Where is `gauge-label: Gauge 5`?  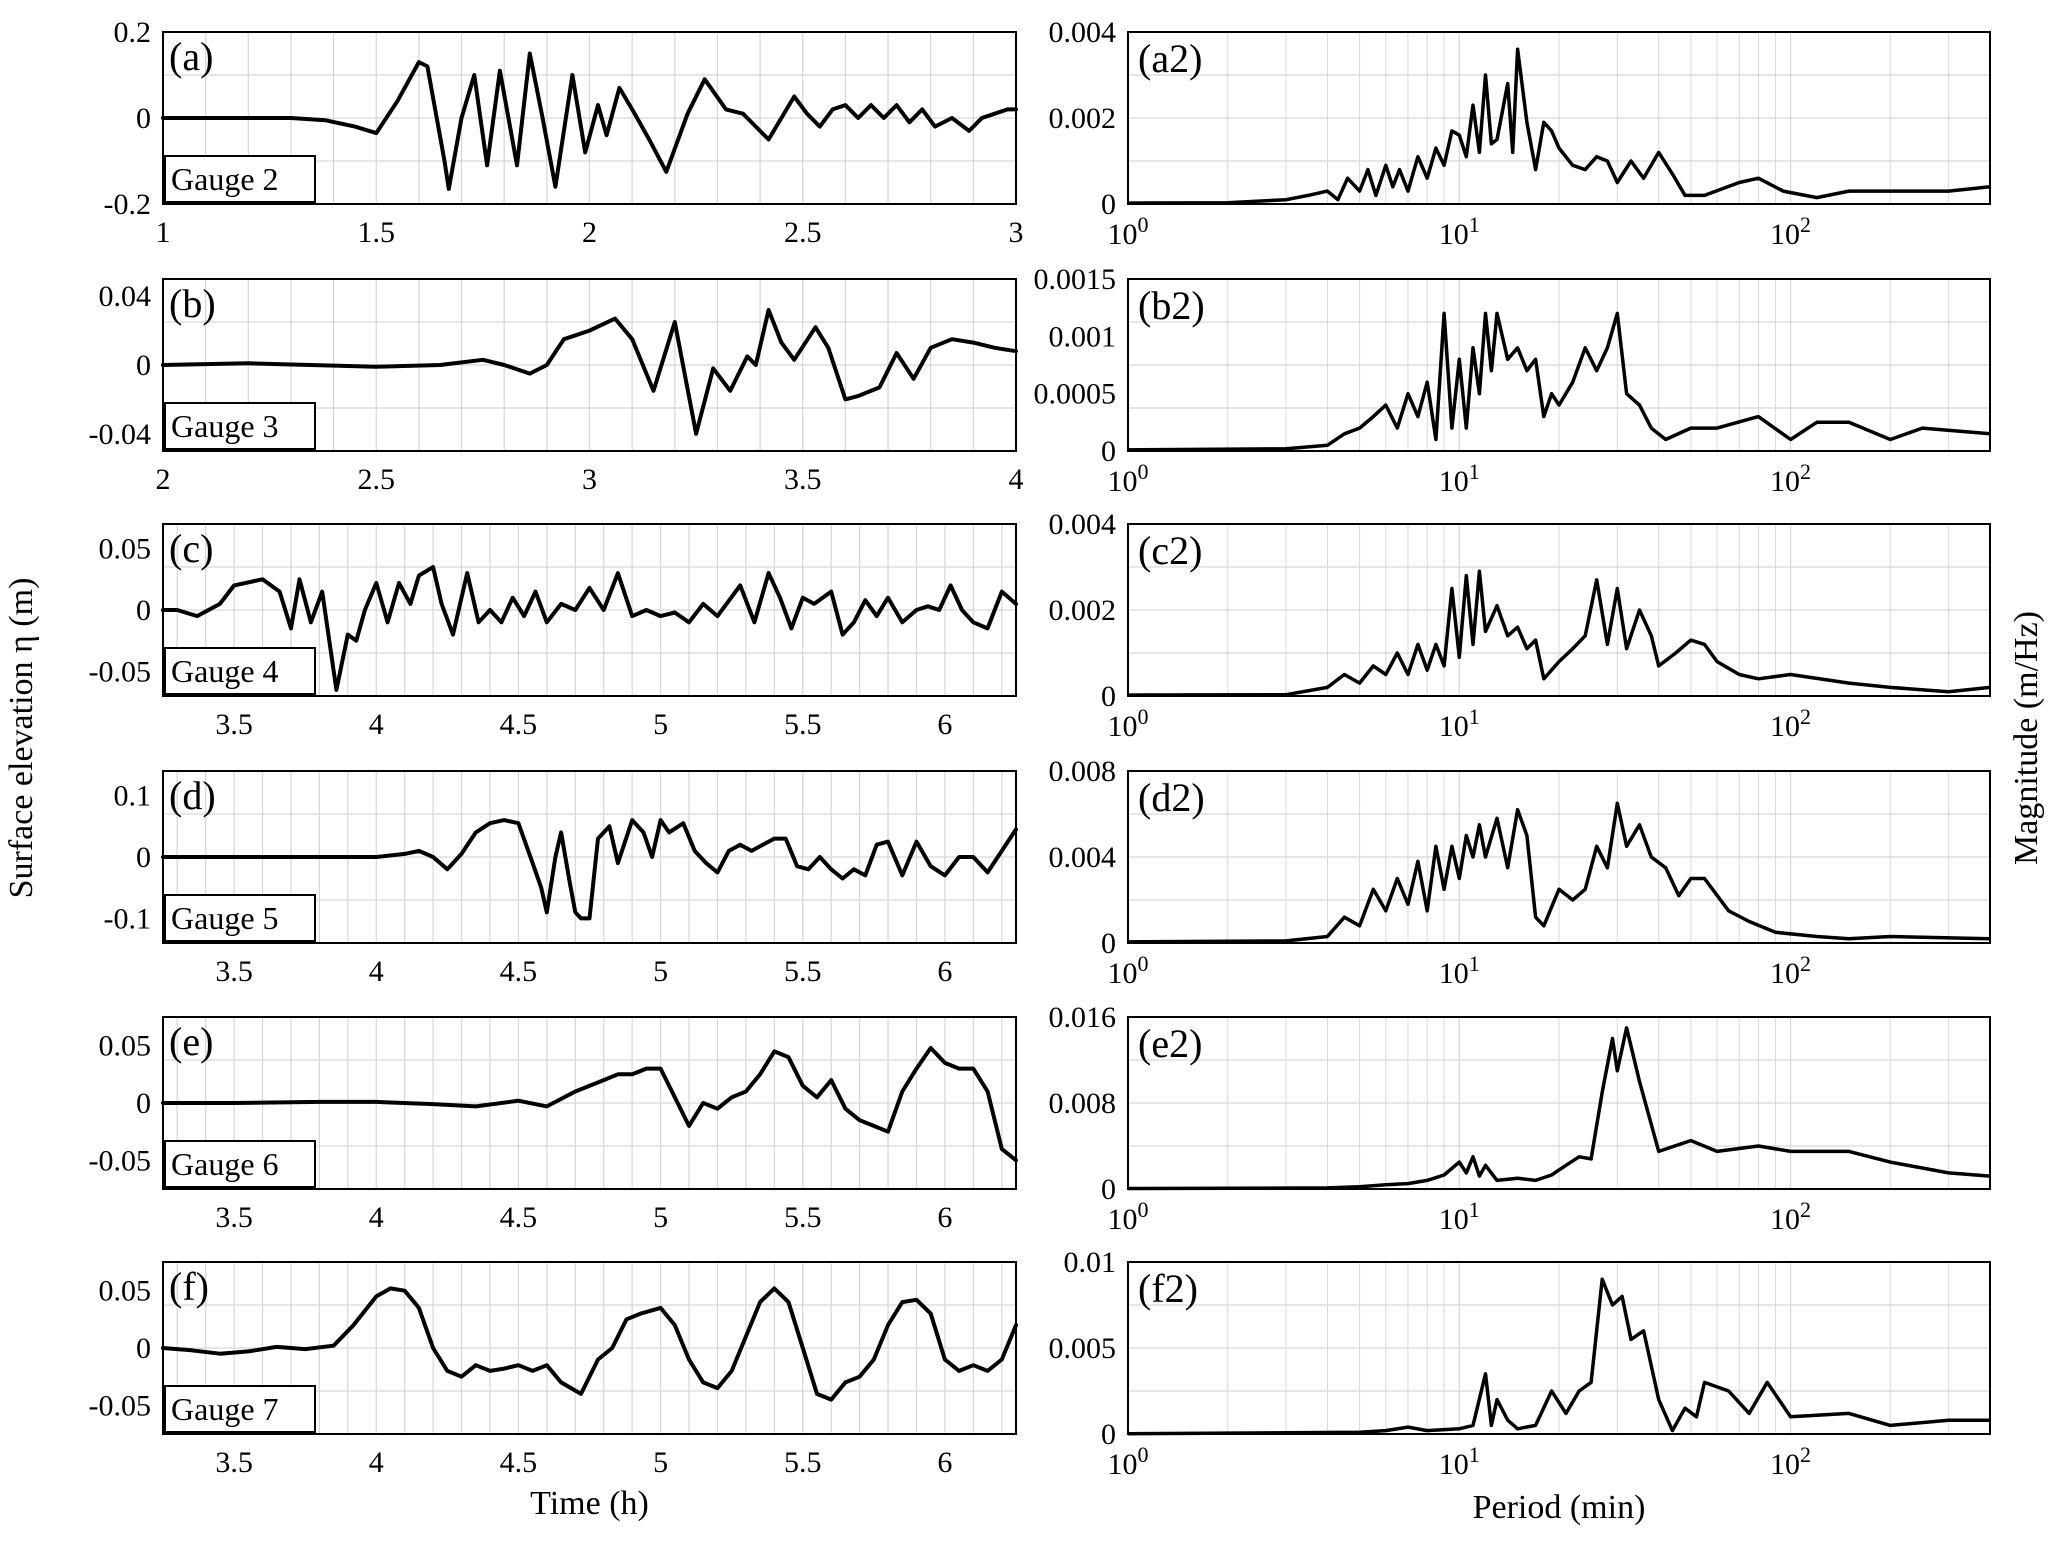 gauge-label: Gauge 5 is located at coordinates (240, 918).